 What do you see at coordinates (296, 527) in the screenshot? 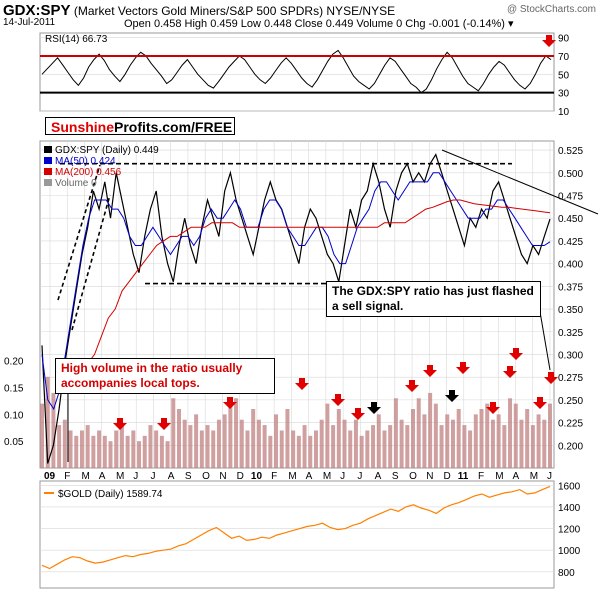
I see `gold-line` at bounding box center [296, 527].